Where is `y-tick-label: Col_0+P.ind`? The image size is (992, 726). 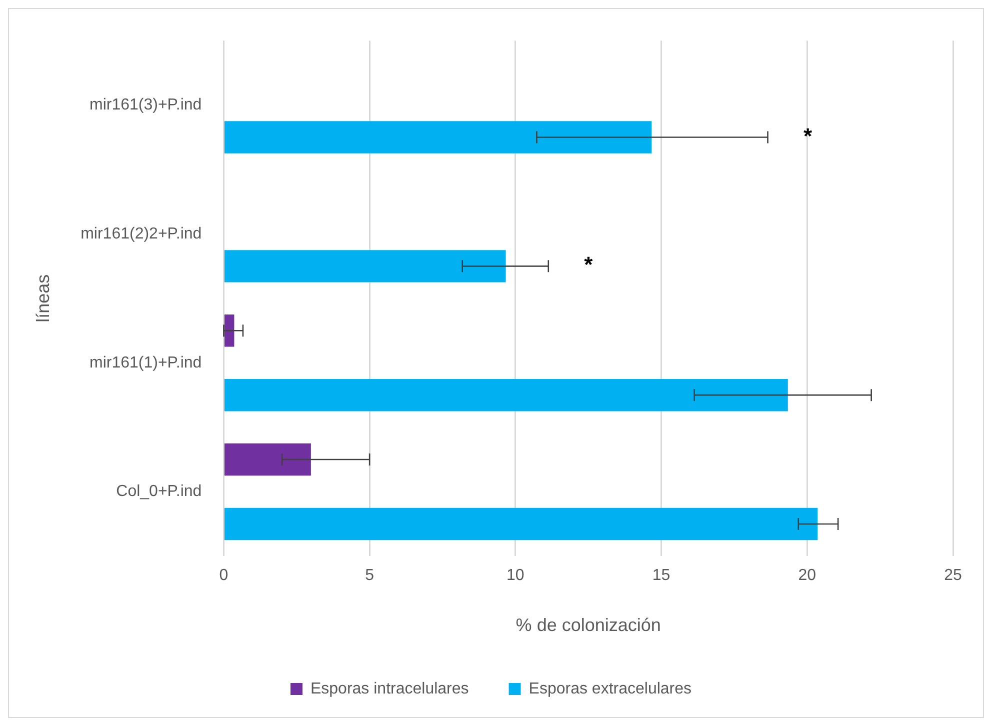 y-tick-label: Col_0+P.ind is located at coordinates (159, 491).